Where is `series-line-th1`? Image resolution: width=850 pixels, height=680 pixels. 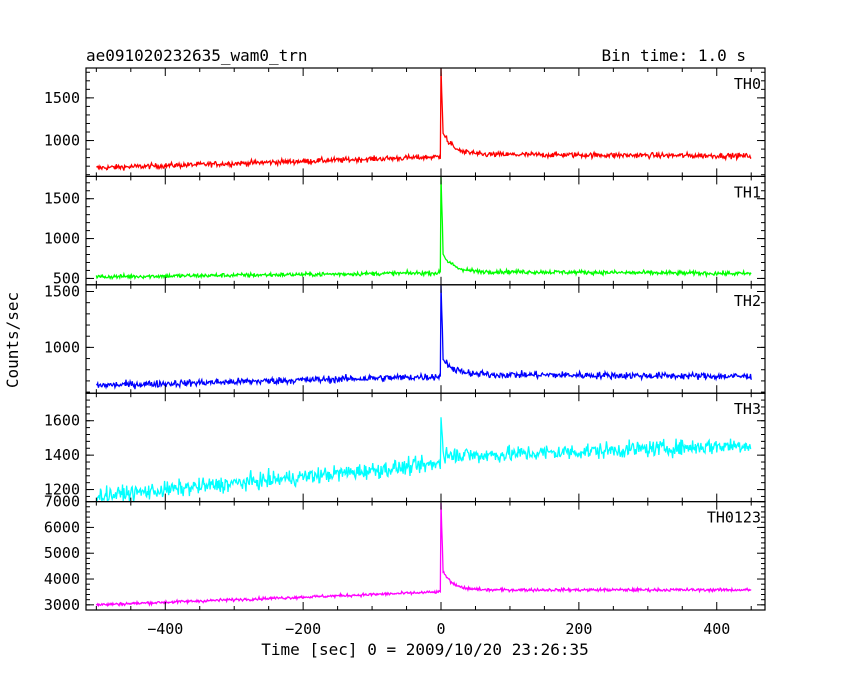 series-line-th1 is located at coordinates (423, 228).